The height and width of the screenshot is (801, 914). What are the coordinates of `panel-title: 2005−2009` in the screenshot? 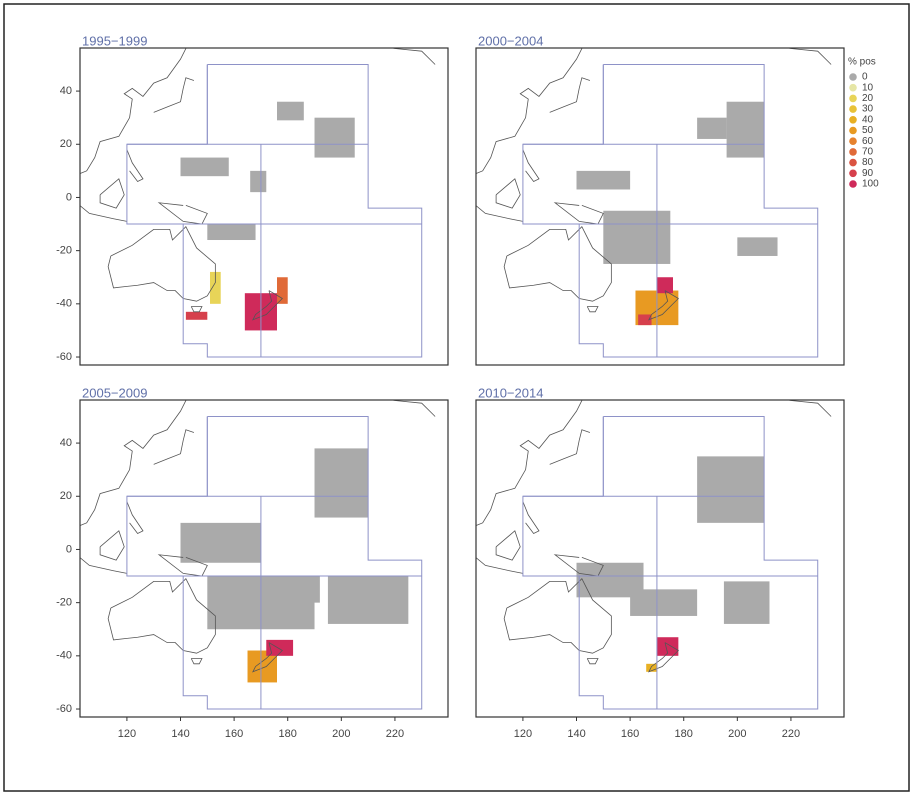 It's located at (114, 392).